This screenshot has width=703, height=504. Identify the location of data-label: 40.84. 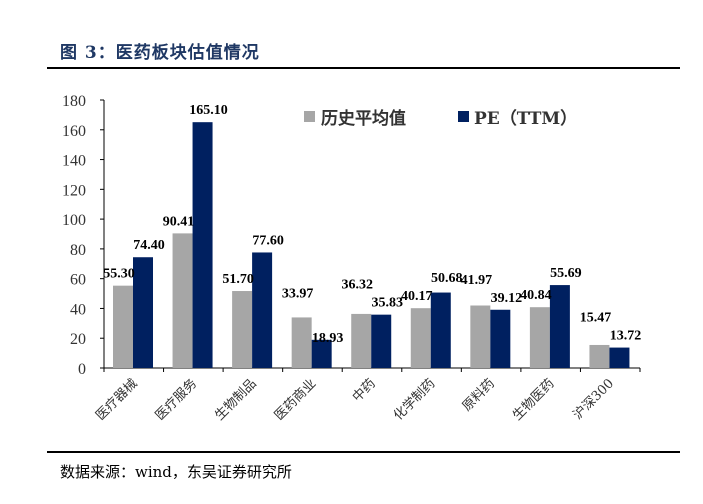
(536, 295).